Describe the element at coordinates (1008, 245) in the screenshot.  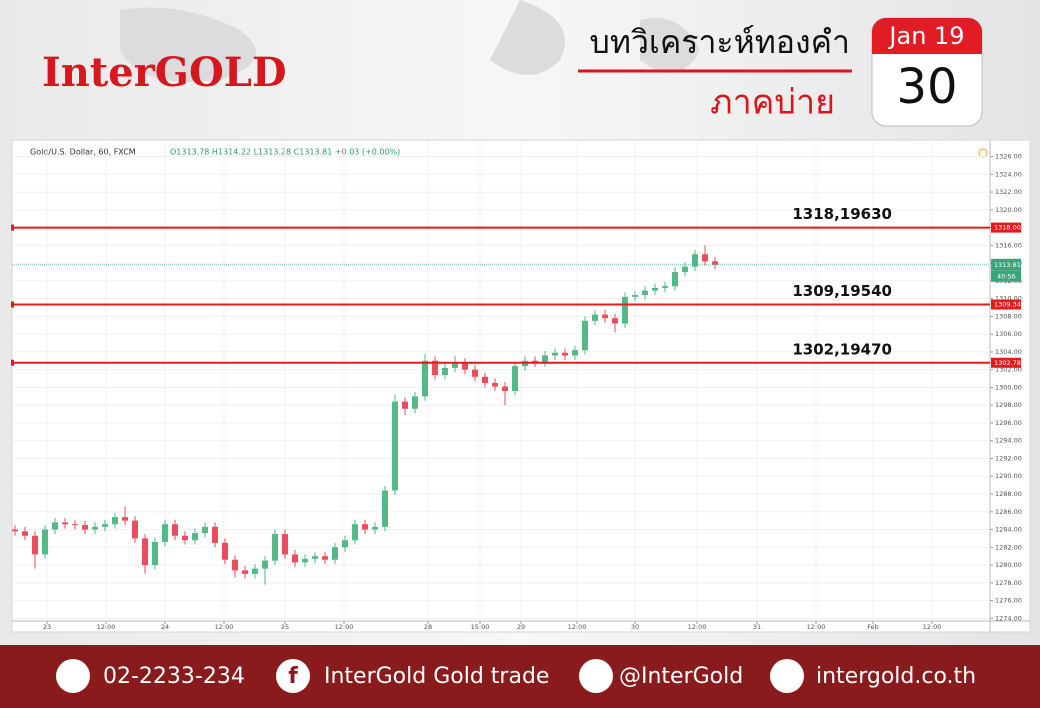
I see `y-tick-label: 1316.00` at that location.